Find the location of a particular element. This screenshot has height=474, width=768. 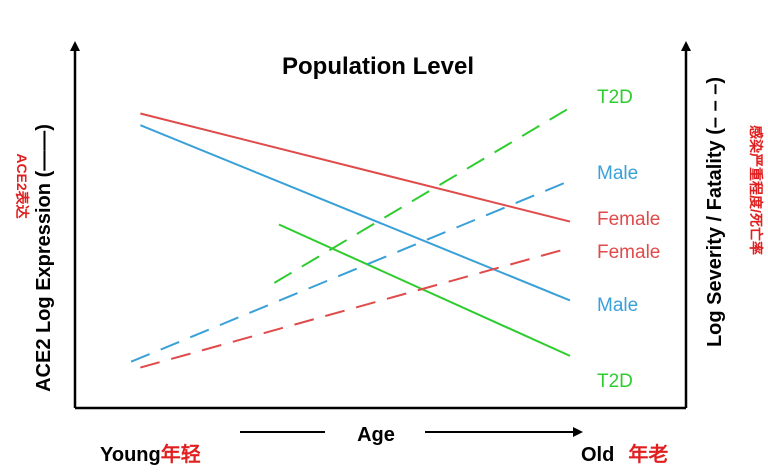

series-label-male-1: Male is located at coordinates (617, 173).